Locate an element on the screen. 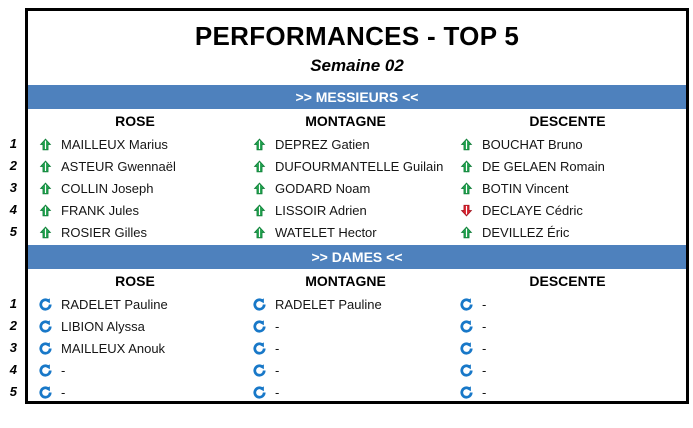 This screenshot has height=428, width=693. table-row: 1 RADELET Pauline RADELET Pauline - is located at coordinates (348, 304).